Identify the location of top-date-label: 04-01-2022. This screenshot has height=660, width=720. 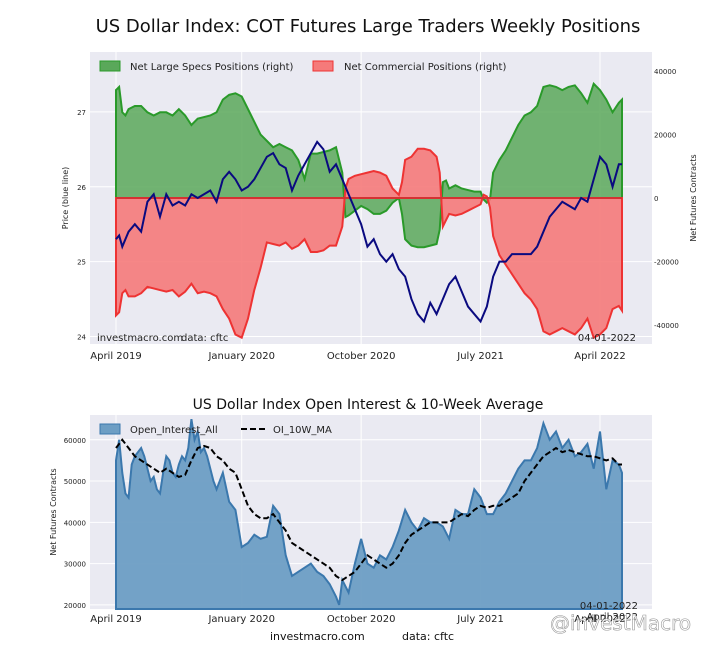
(607, 338).